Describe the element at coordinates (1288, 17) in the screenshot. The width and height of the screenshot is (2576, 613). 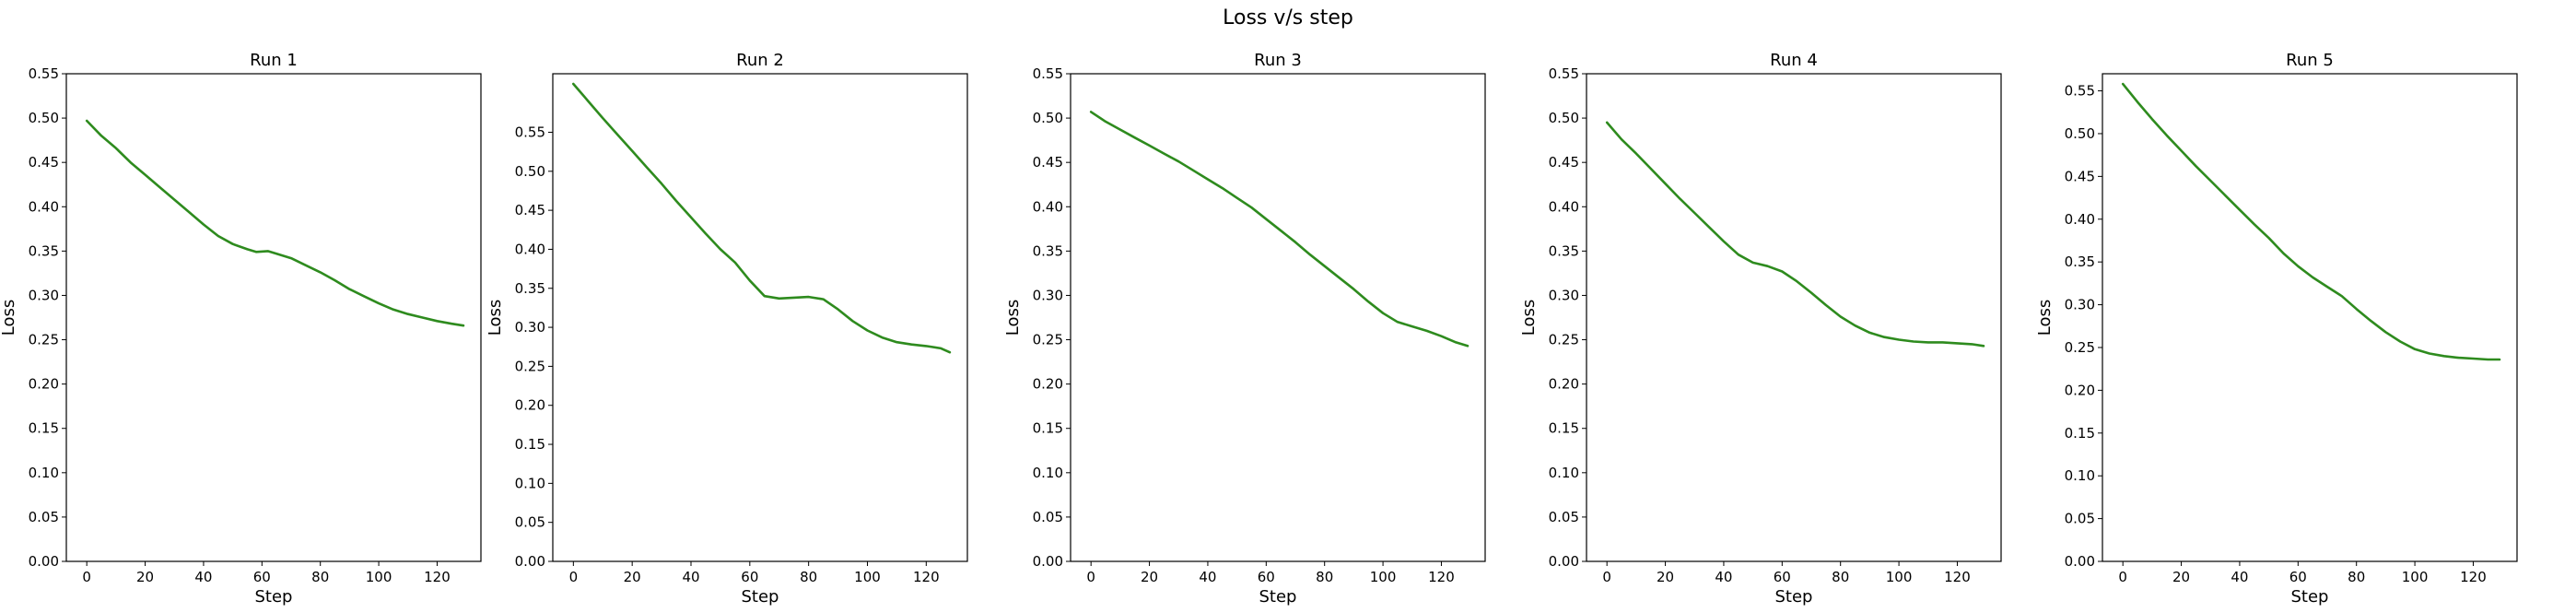
I see `figure-title: Loss v/s step` at that location.